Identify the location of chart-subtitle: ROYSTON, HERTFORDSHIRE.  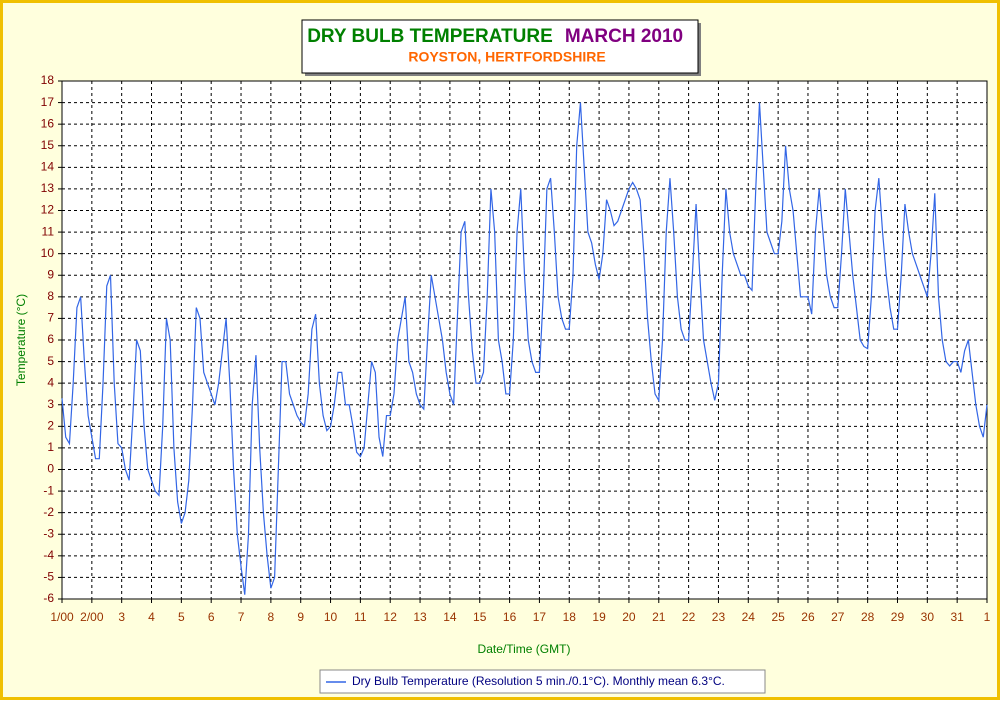
(506, 57).